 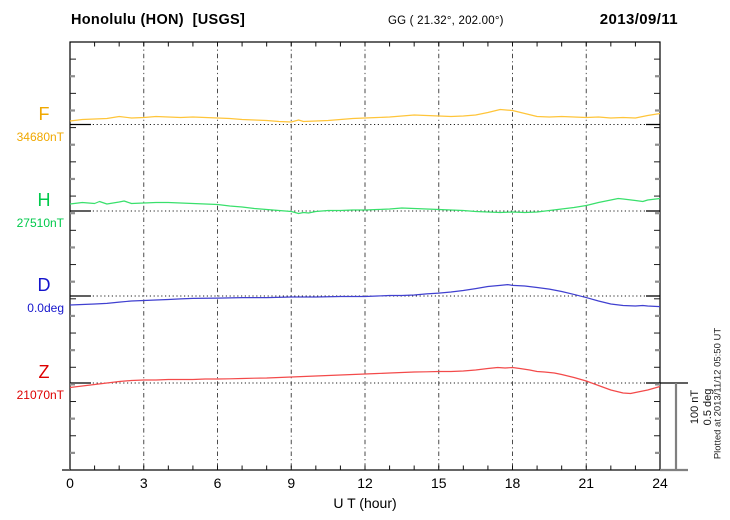 I want to click on x-tick-label-9: 9, so click(x=291, y=483).